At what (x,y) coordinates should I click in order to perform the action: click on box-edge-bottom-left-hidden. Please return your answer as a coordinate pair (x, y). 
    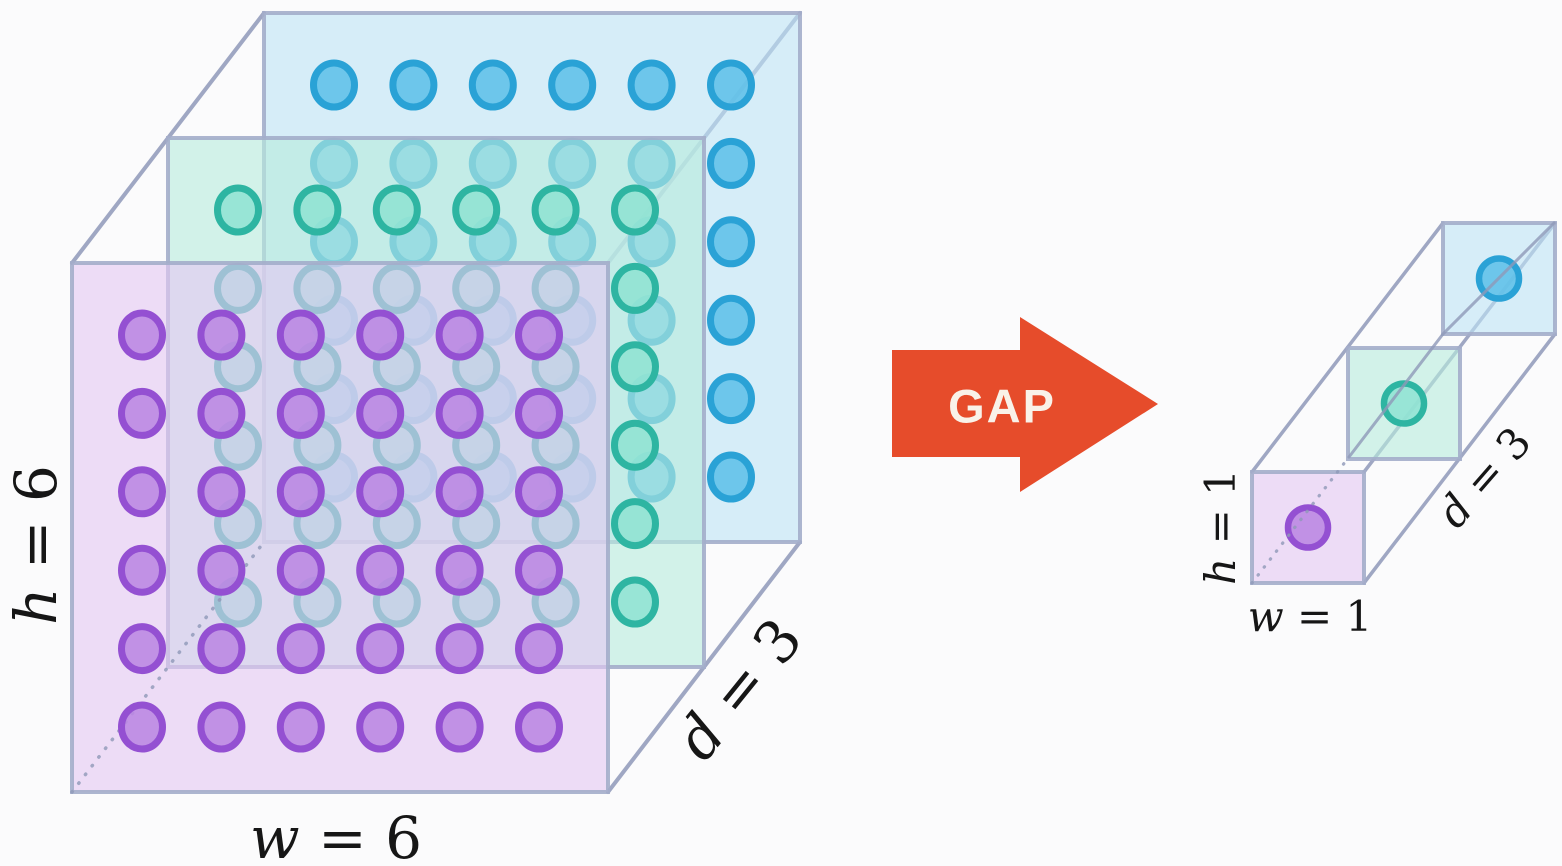
    Looking at the image, I should click on (1451, 340).